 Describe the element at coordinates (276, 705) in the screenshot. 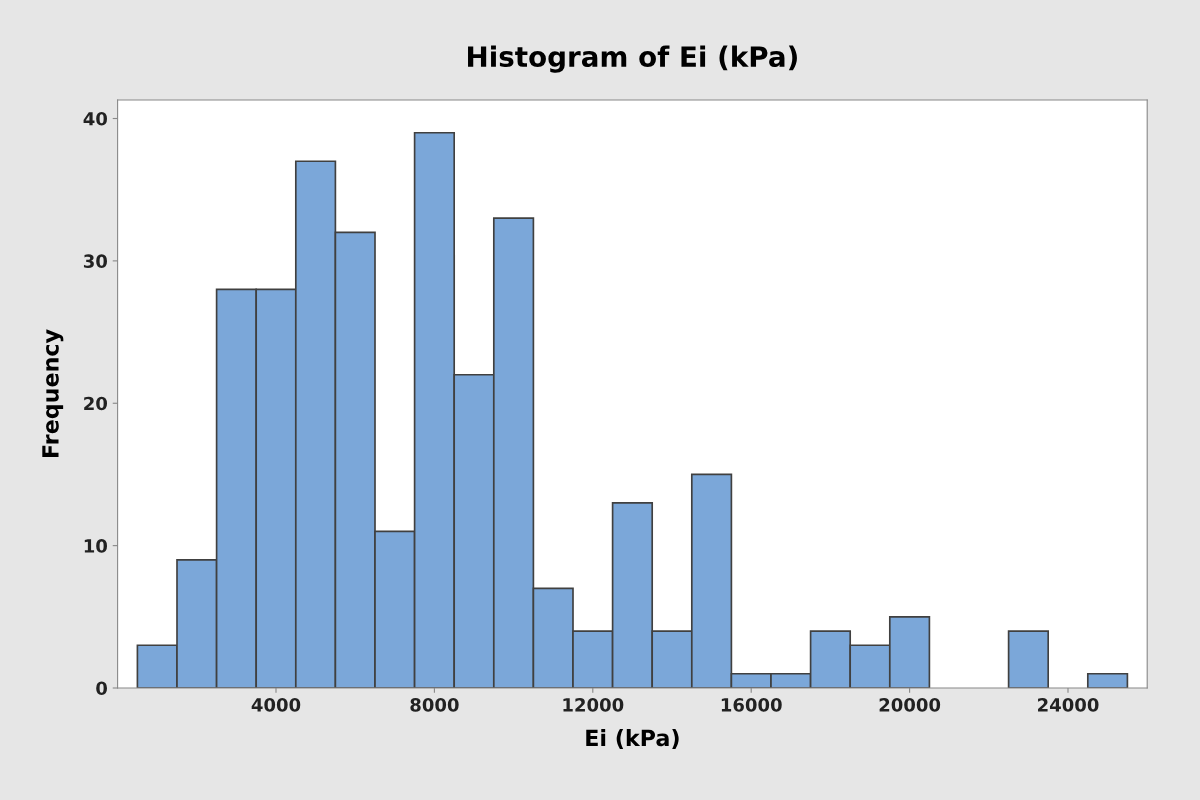

I see `x-tick-label: 4000` at that location.